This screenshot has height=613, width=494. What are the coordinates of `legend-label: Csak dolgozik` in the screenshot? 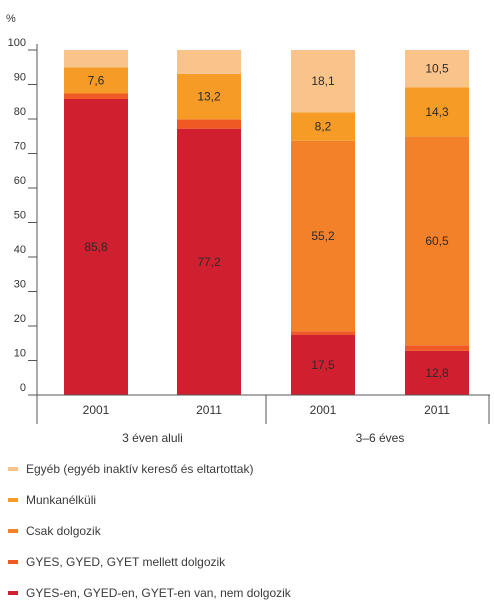 It's located at (63, 531).